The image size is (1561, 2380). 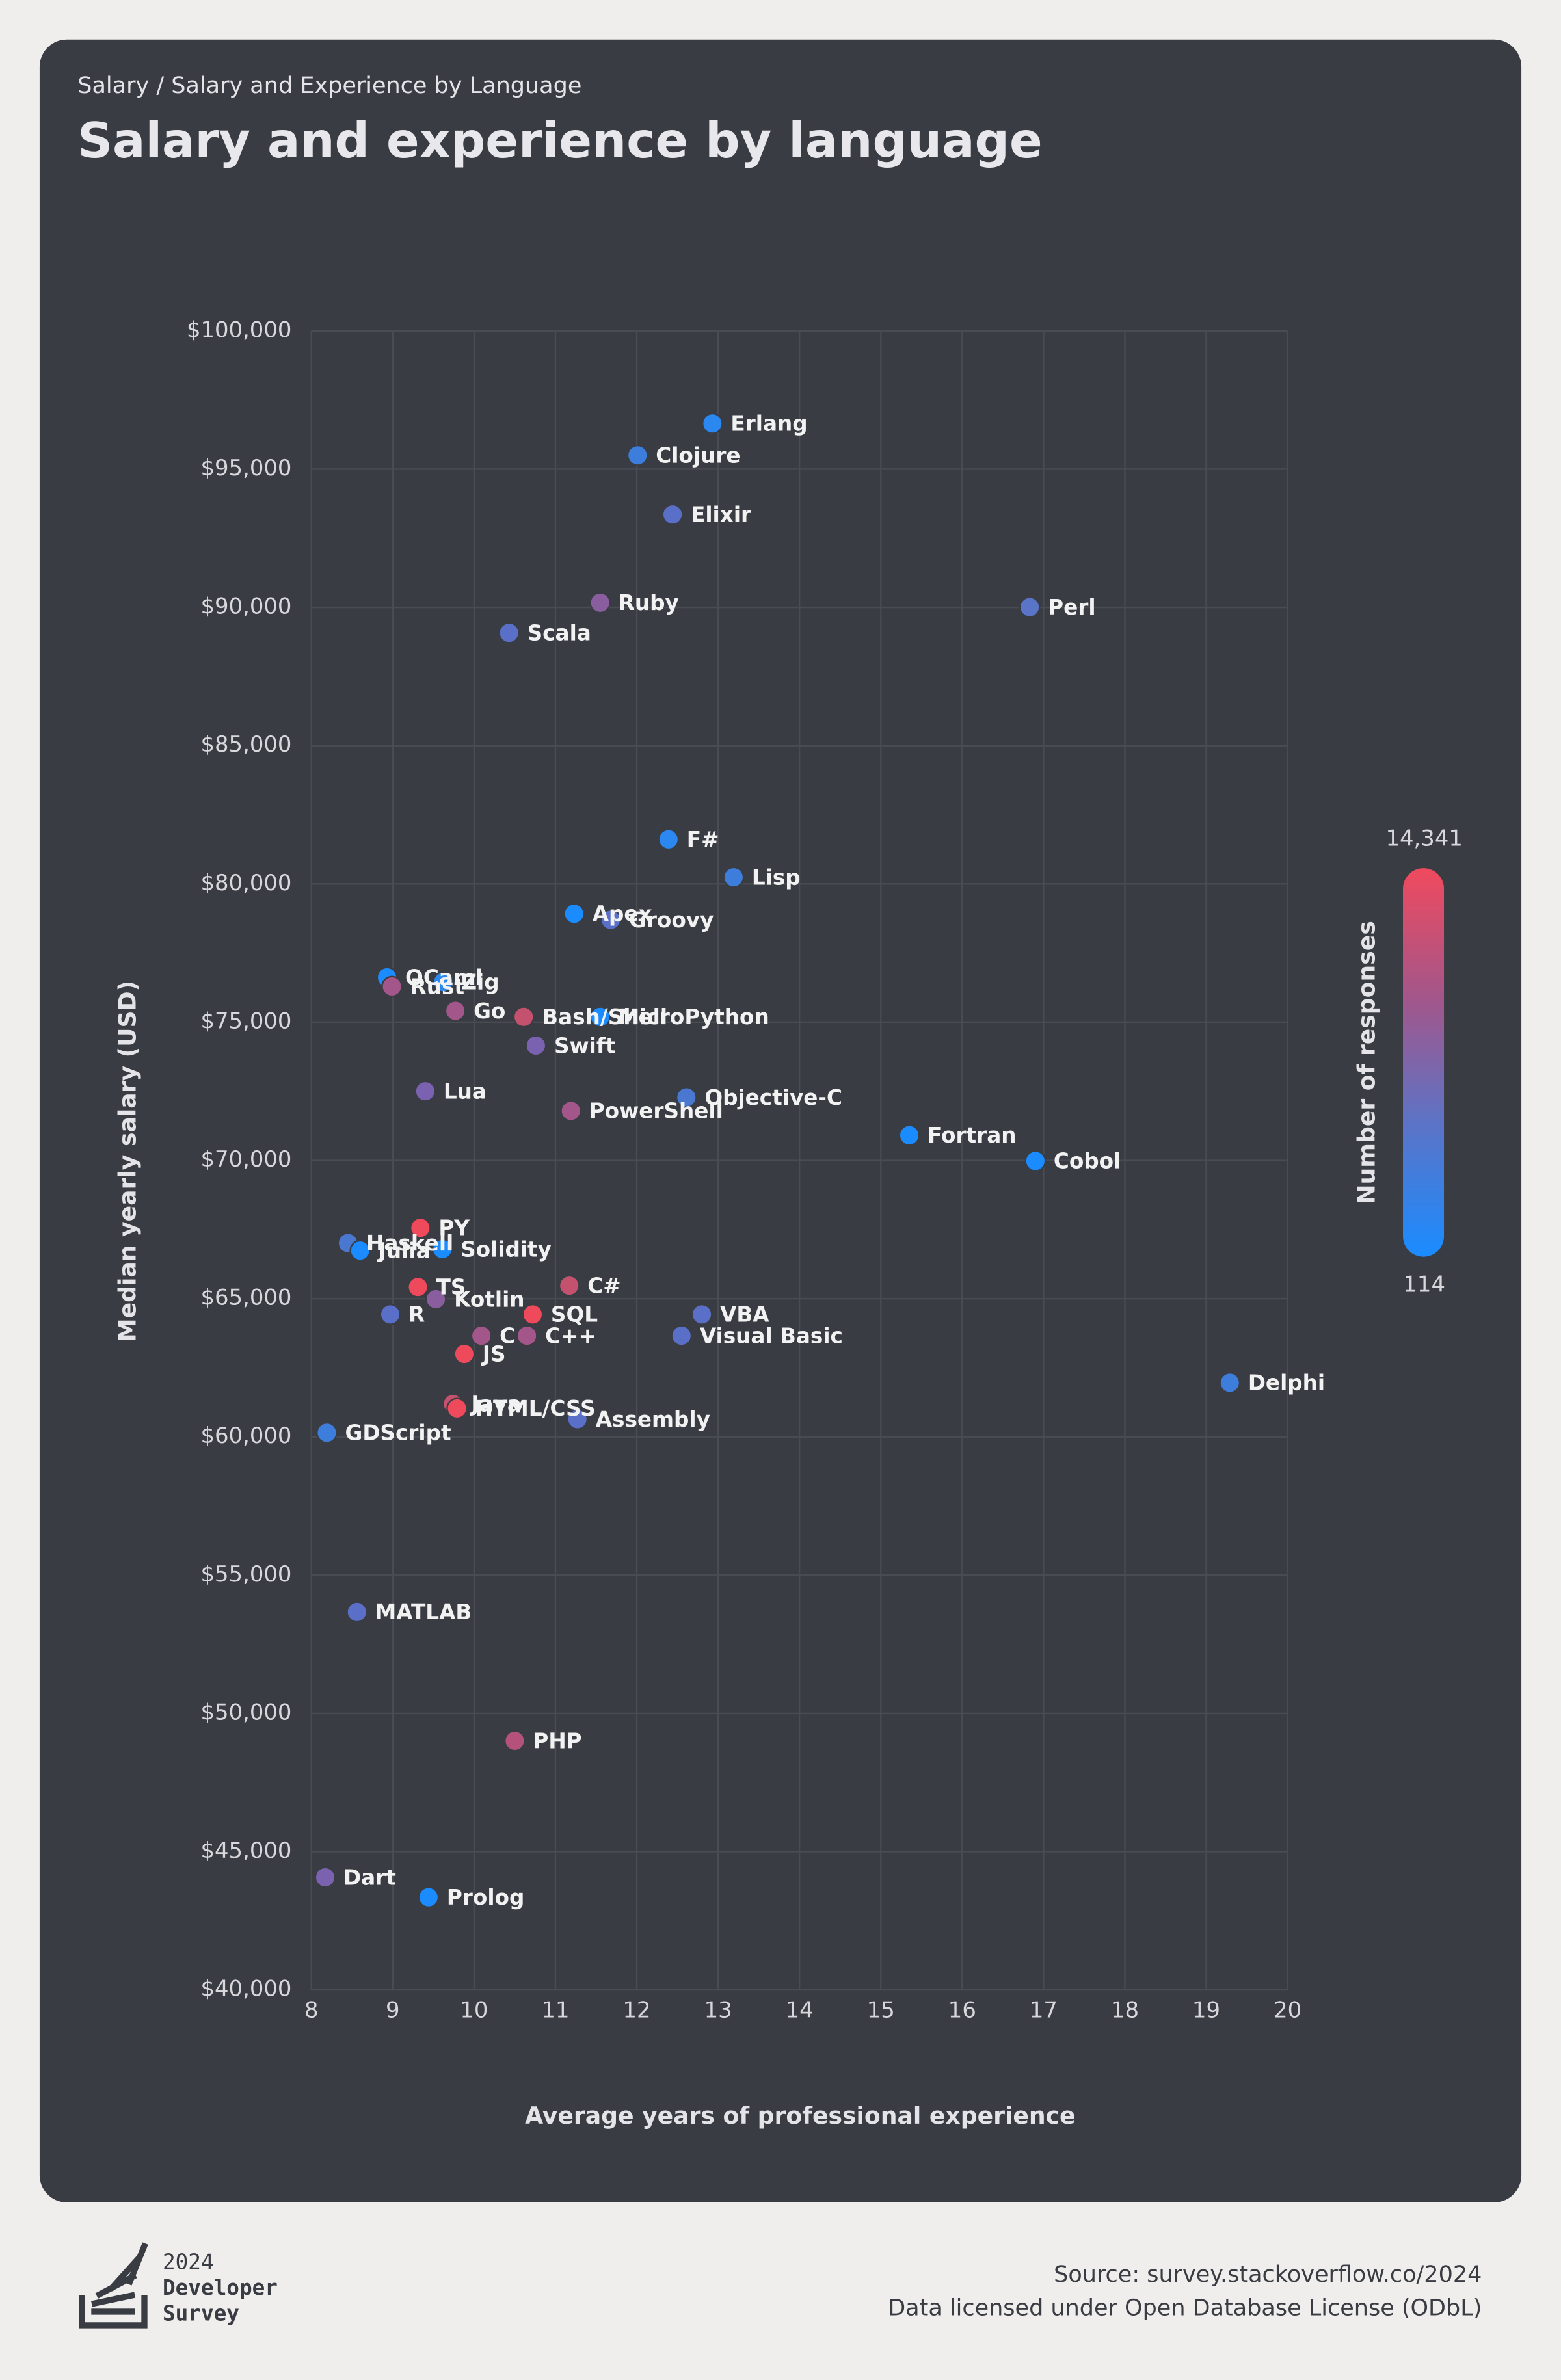 What do you see at coordinates (454, 1228) in the screenshot?
I see `point-label: PY` at bounding box center [454, 1228].